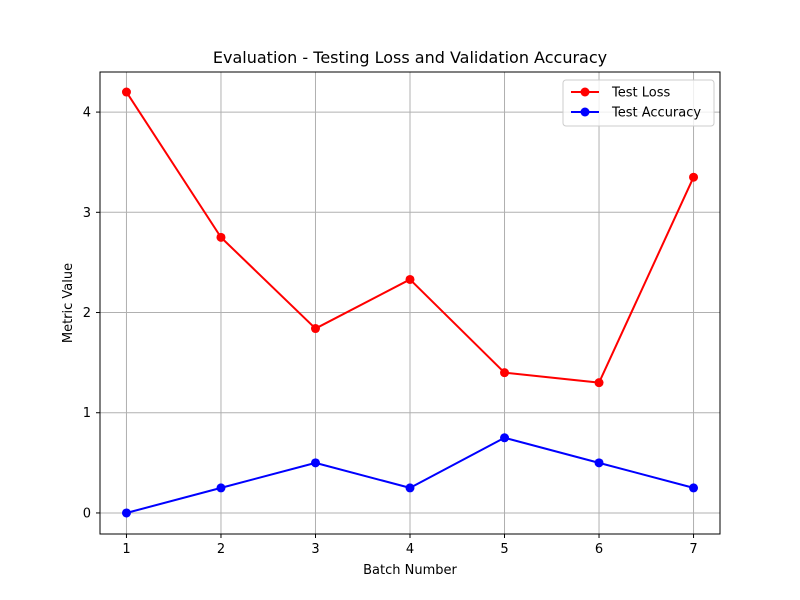 The image size is (800, 600). Describe the element at coordinates (87, 113) in the screenshot. I see `y-tick-label: 4` at that location.